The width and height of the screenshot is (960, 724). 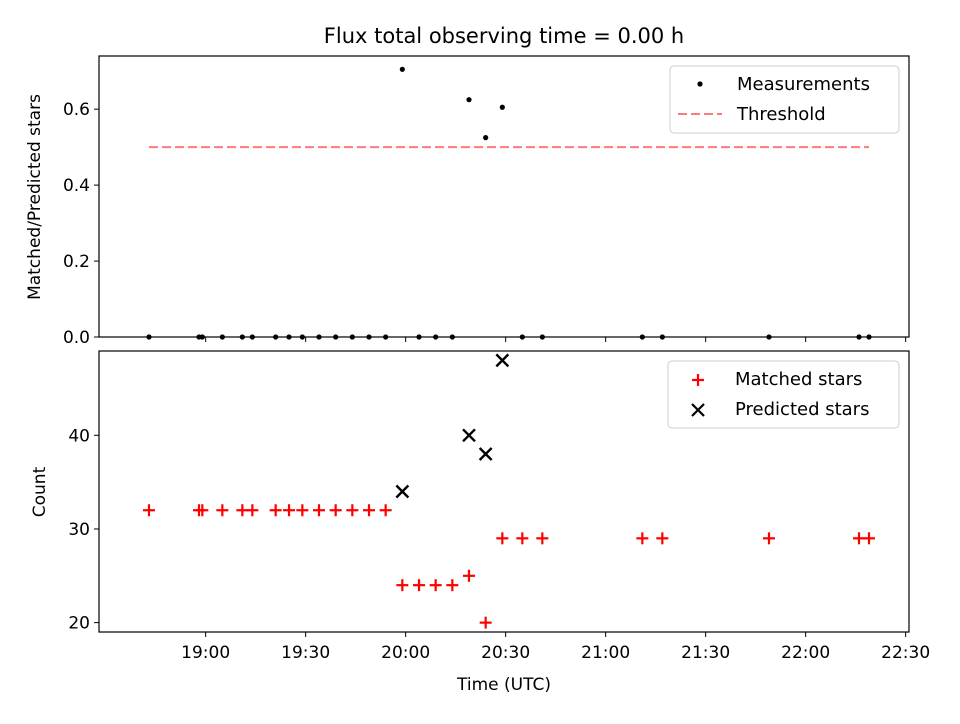 What do you see at coordinates (803, 84) in the screenshot?
I see `legend-measurements-label: Measurements` at bounding box center [803, 84].